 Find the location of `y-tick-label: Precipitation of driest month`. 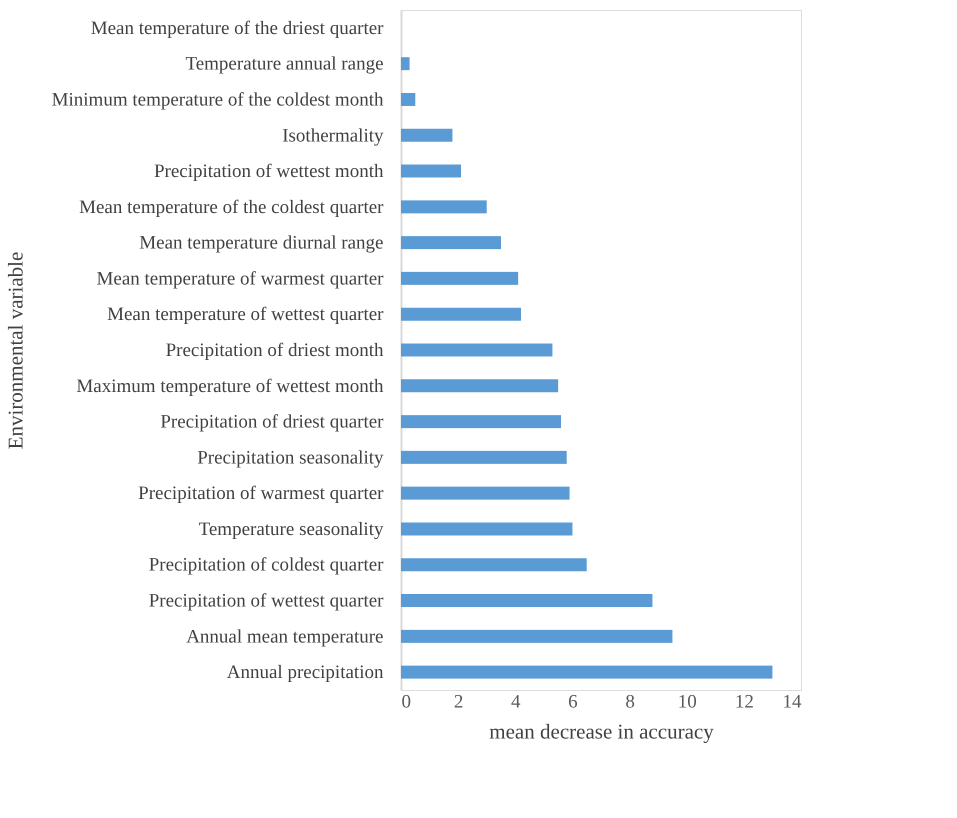

y-tick-label: Precipitation of driest month is located at coordinates (275, 350).